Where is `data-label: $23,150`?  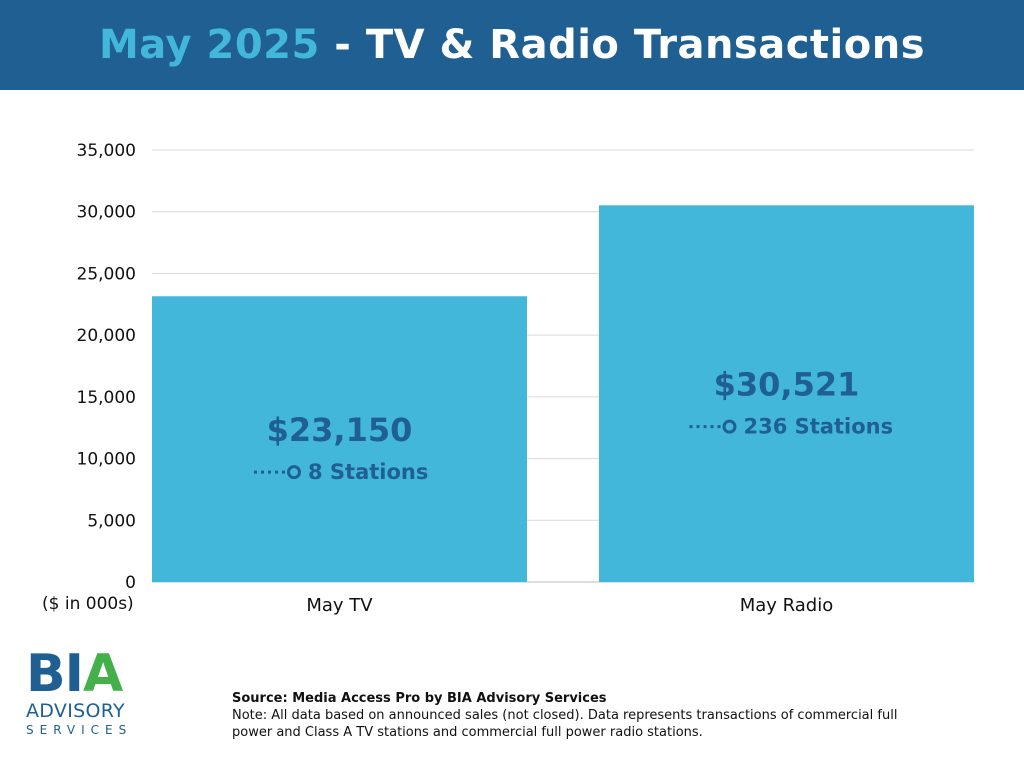 data-label: $23,150 is located at coordinates (340, 430).